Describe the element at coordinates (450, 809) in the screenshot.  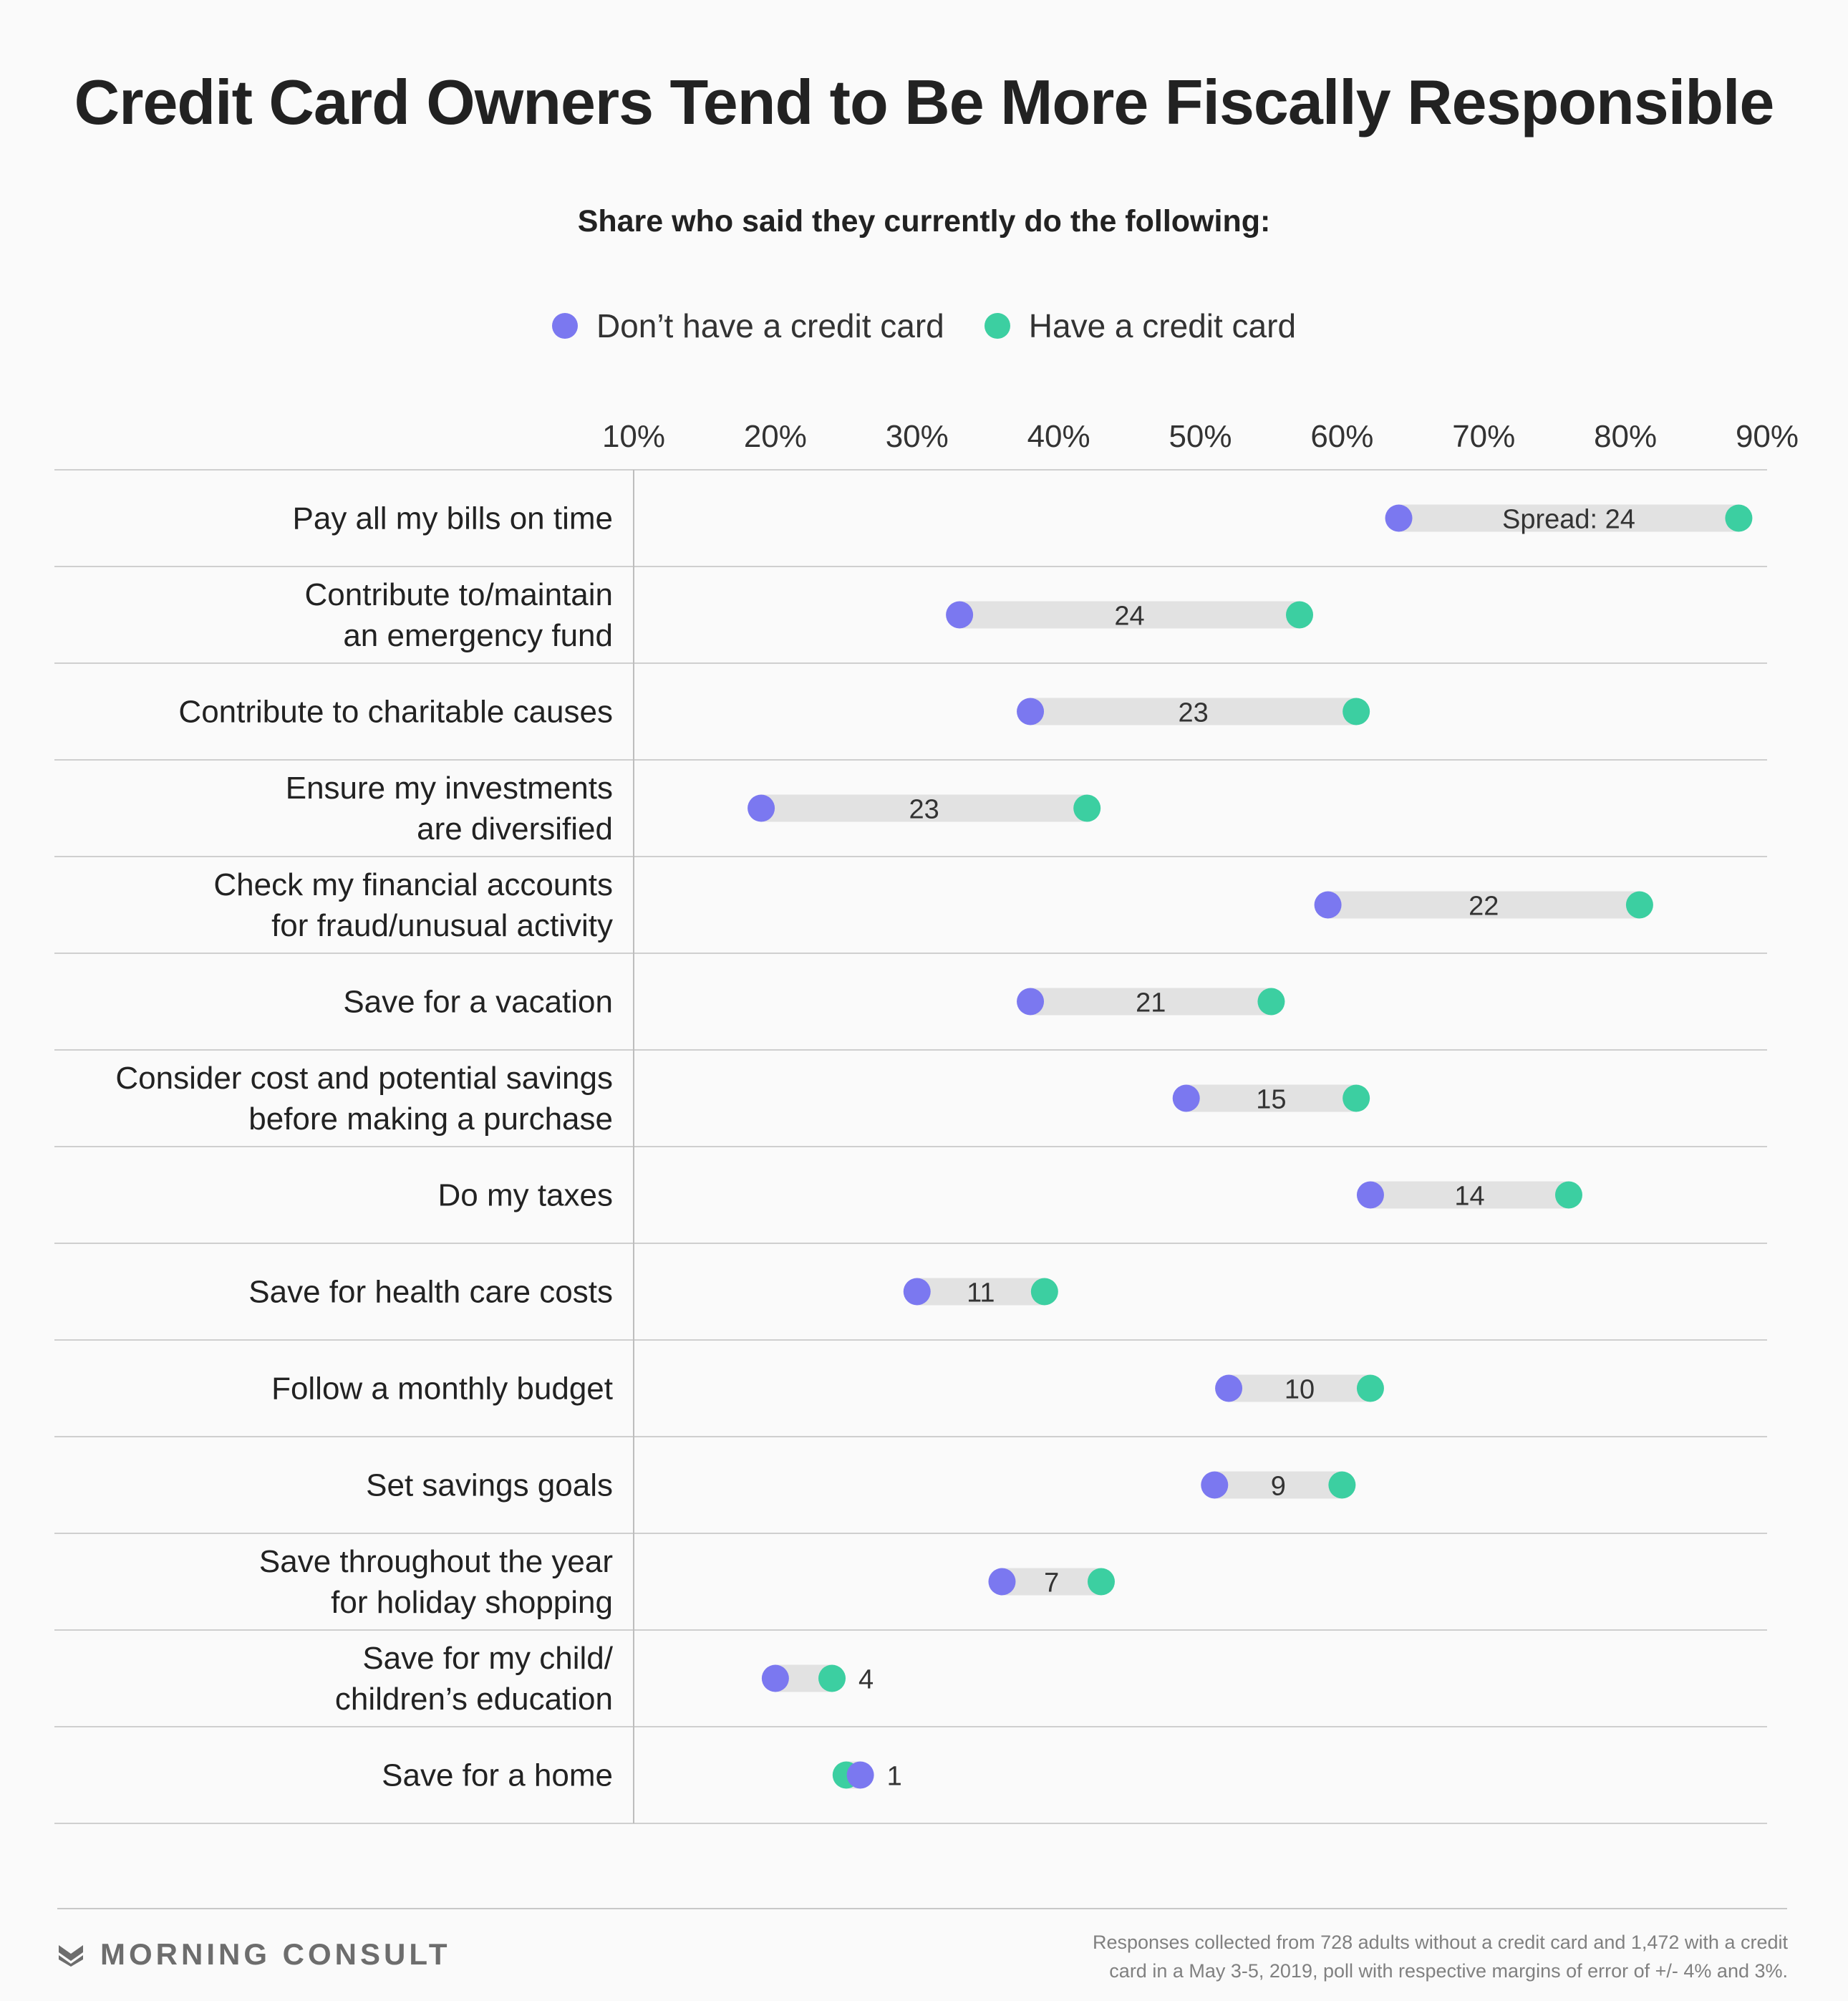
I see `category-label: Ensure my investments are diversified` at that location.